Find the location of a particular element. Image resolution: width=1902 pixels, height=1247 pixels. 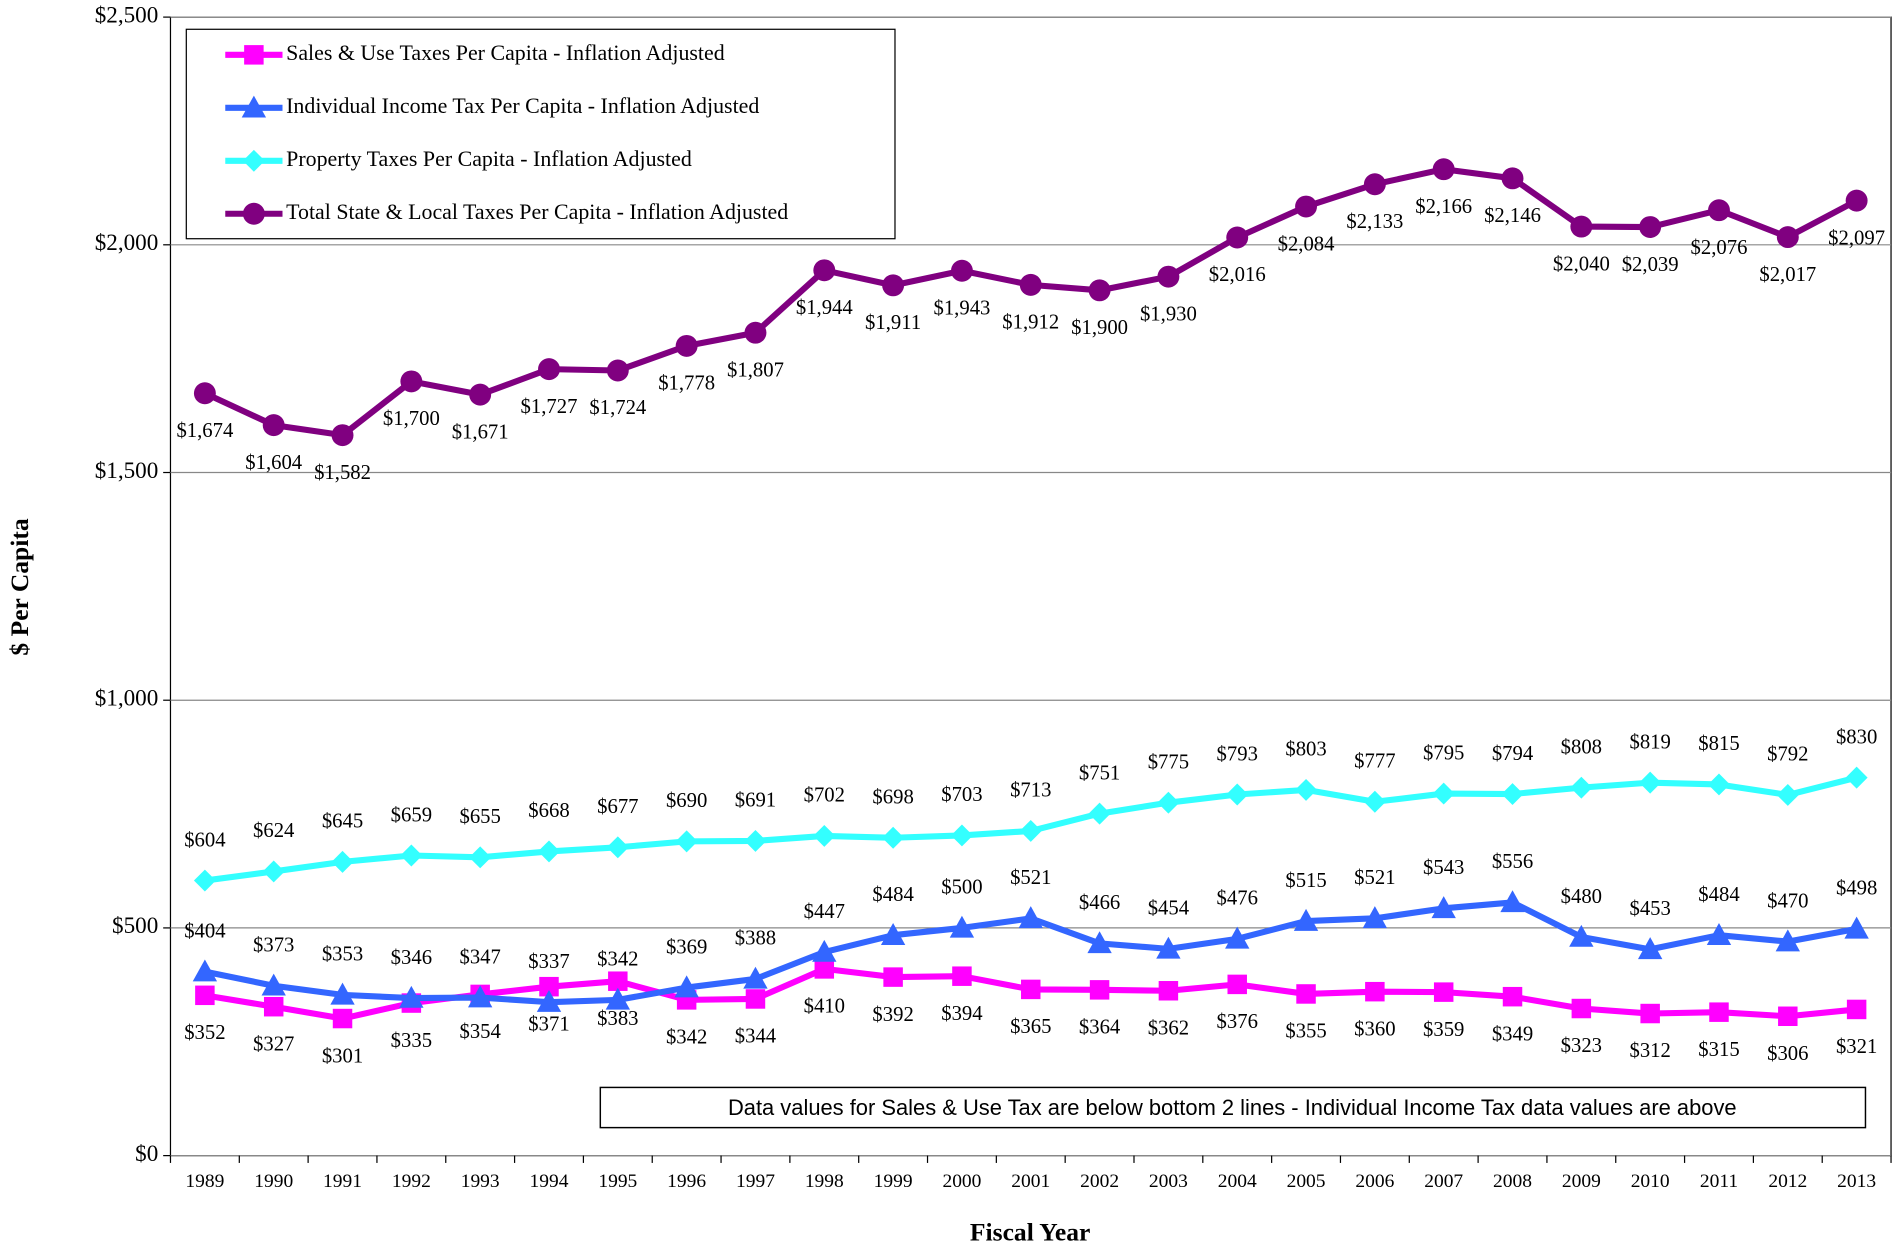

data-label: $344 is located at coordinates (756, 1037).